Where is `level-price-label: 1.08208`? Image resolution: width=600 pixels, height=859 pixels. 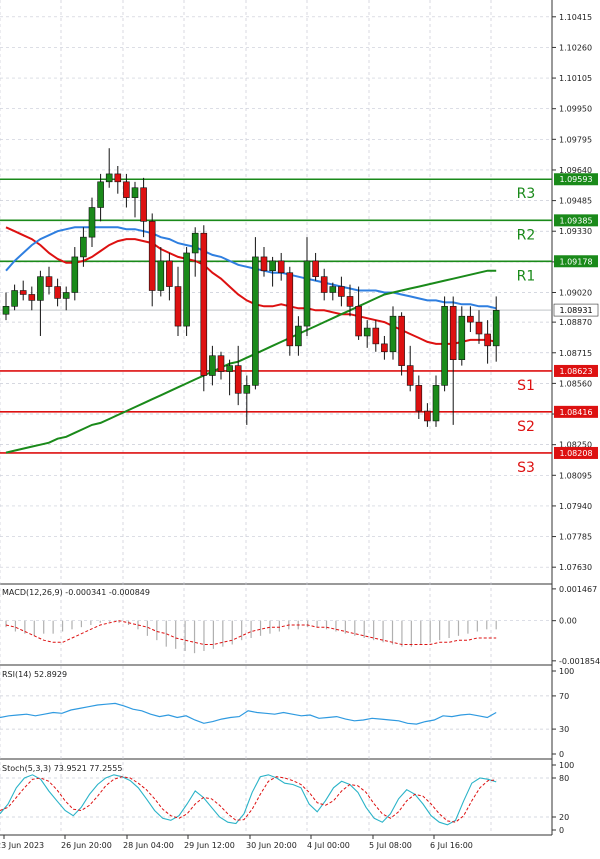 level-price-label: 1.08208 is located at coordinates (575, 453).